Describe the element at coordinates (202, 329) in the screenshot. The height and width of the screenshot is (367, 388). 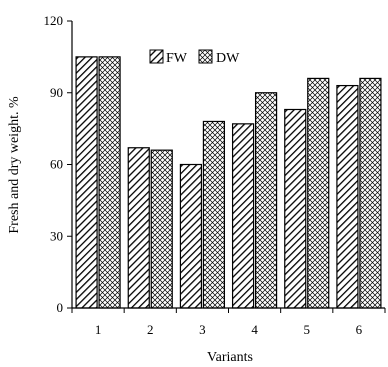
I see `x-tick-label-3: 3` at that location.